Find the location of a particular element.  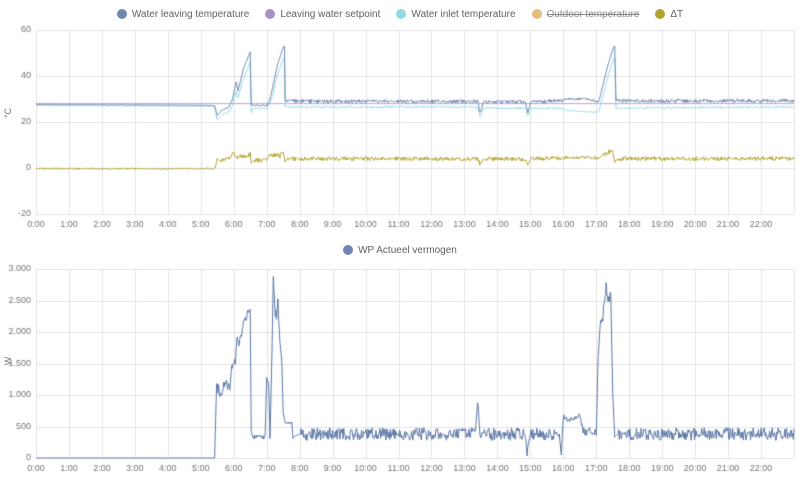

power-chart-legend: WP Actueel vermogen is located at coordinates (400, 245).